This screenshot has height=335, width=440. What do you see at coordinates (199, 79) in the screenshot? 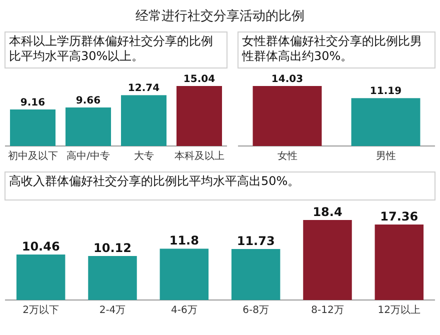
I see `data-label: 15.04` at bounding box center [199, 79].